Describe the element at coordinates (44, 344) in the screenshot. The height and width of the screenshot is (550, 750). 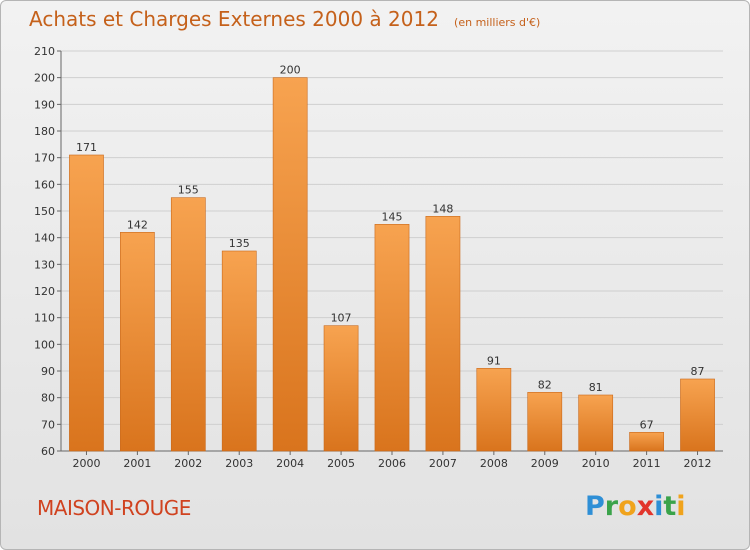
I see `y-tick-label: 100` at that location.